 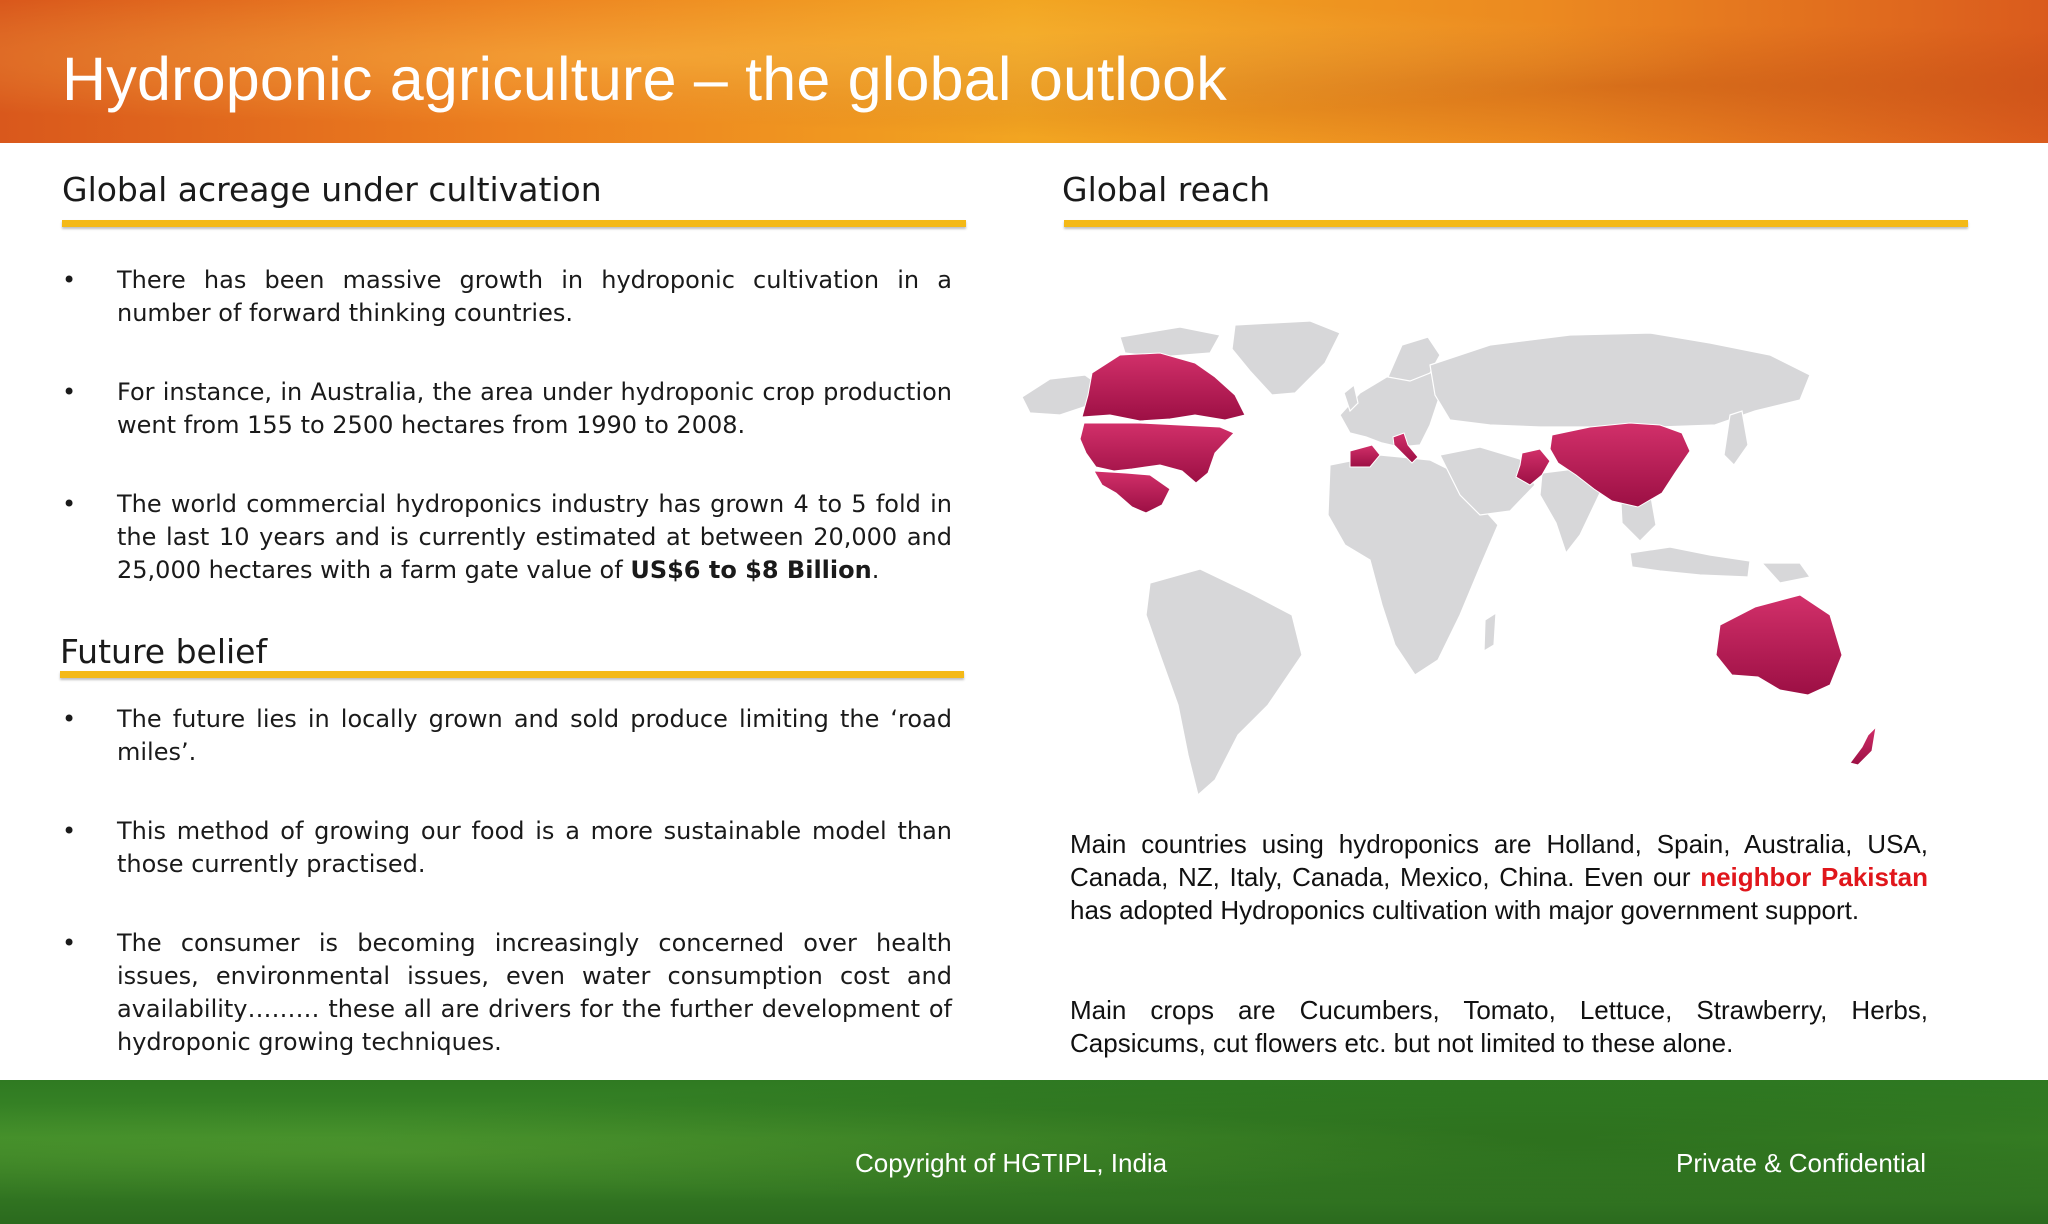 I want to click on country-australia, so click(x=1779, y=645).